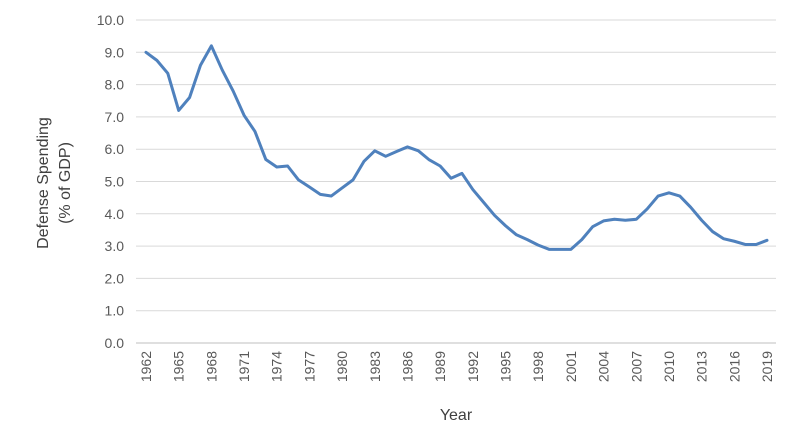  Describe the element at coordinates (115, 343) in the screenshot. I see `y-tick-label: 0.0` at that location.